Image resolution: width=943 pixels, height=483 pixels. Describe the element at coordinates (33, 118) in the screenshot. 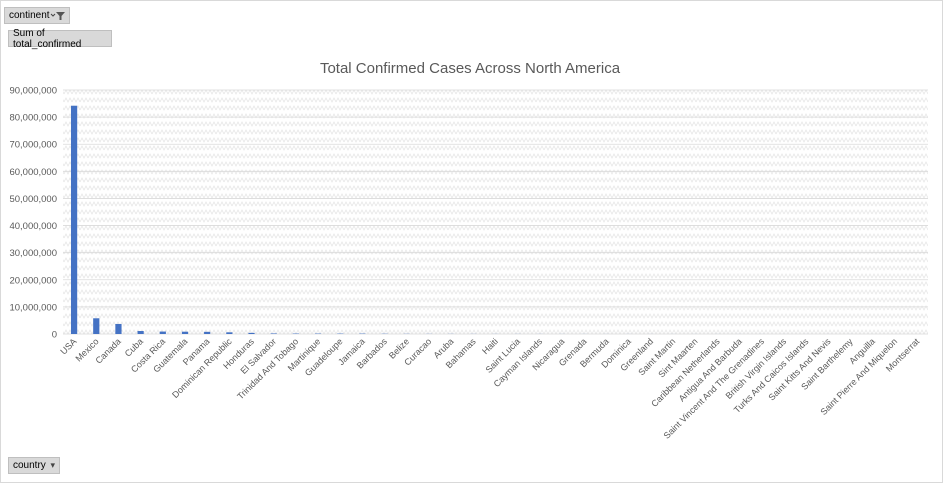

I see `y-tick-label: 80,000,000` at that location.